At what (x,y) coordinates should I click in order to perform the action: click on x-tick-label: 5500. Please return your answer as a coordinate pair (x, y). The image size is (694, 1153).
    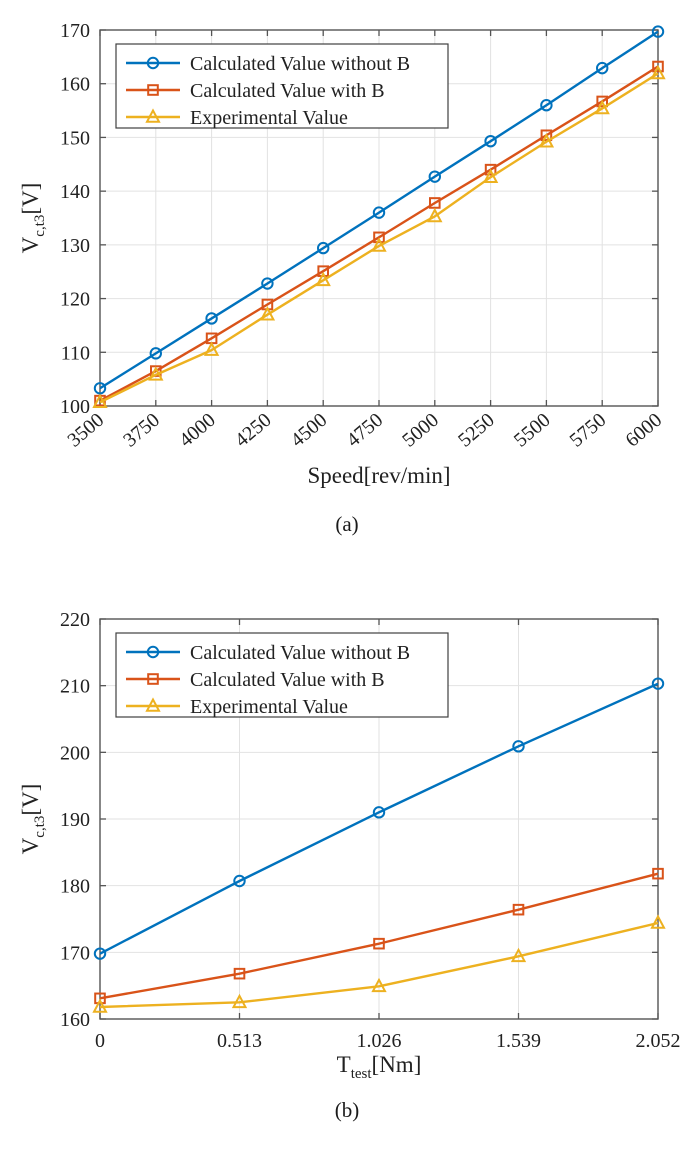
    Looking at the image, I should click on (532, 430).